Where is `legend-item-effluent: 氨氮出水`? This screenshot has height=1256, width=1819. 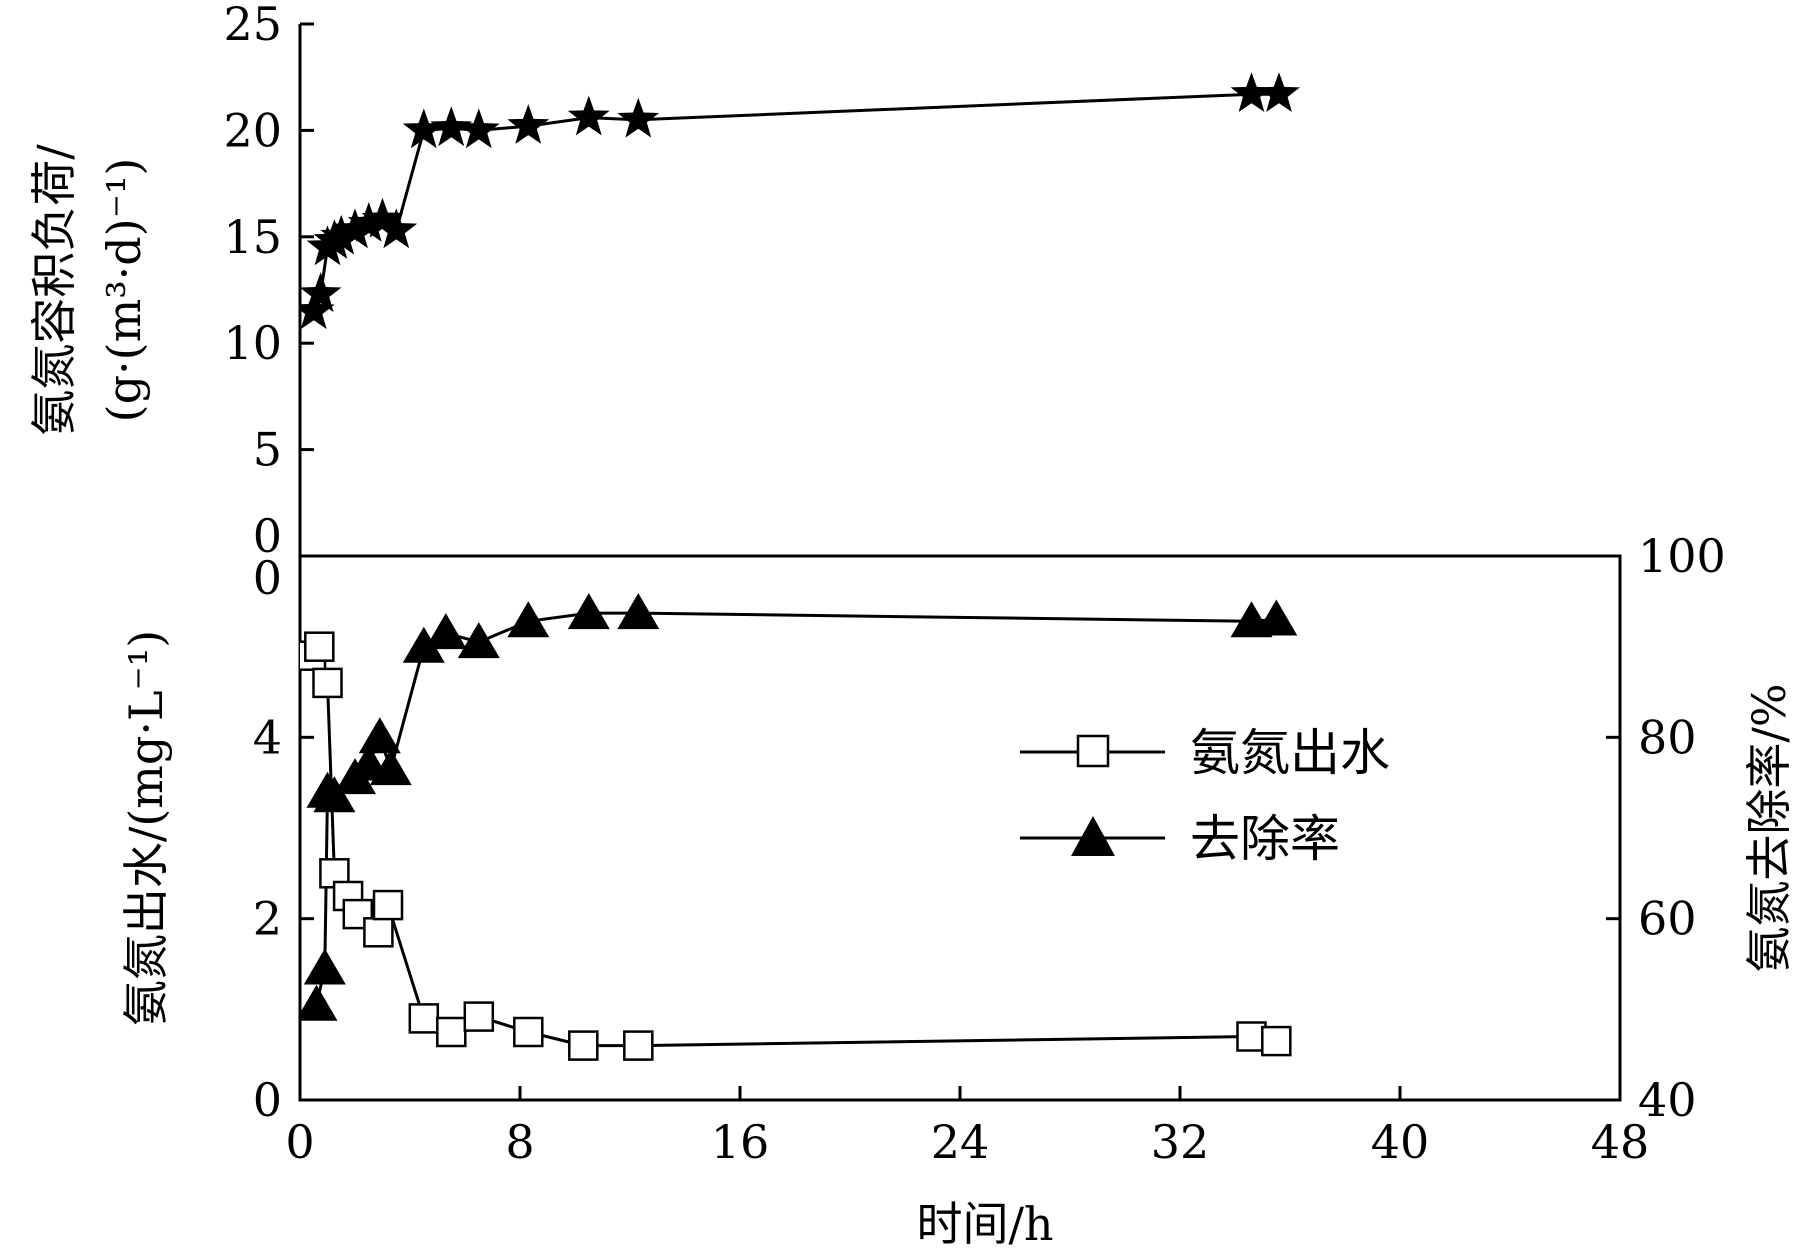
legend-item-effluent: 氨氮出水 is located at coordinates (1205, 753).